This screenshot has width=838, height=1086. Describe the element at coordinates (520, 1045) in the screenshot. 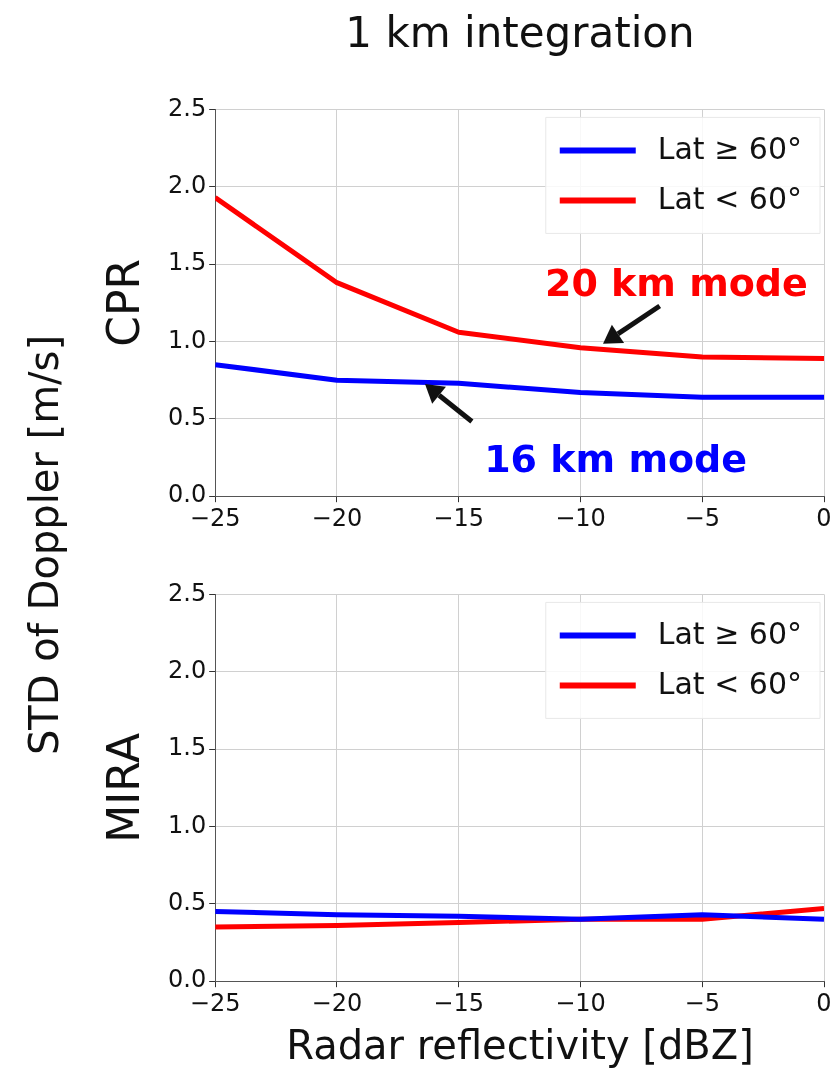

I see `x-axis-title: Radar reflectivity [dBZ]` at that location.